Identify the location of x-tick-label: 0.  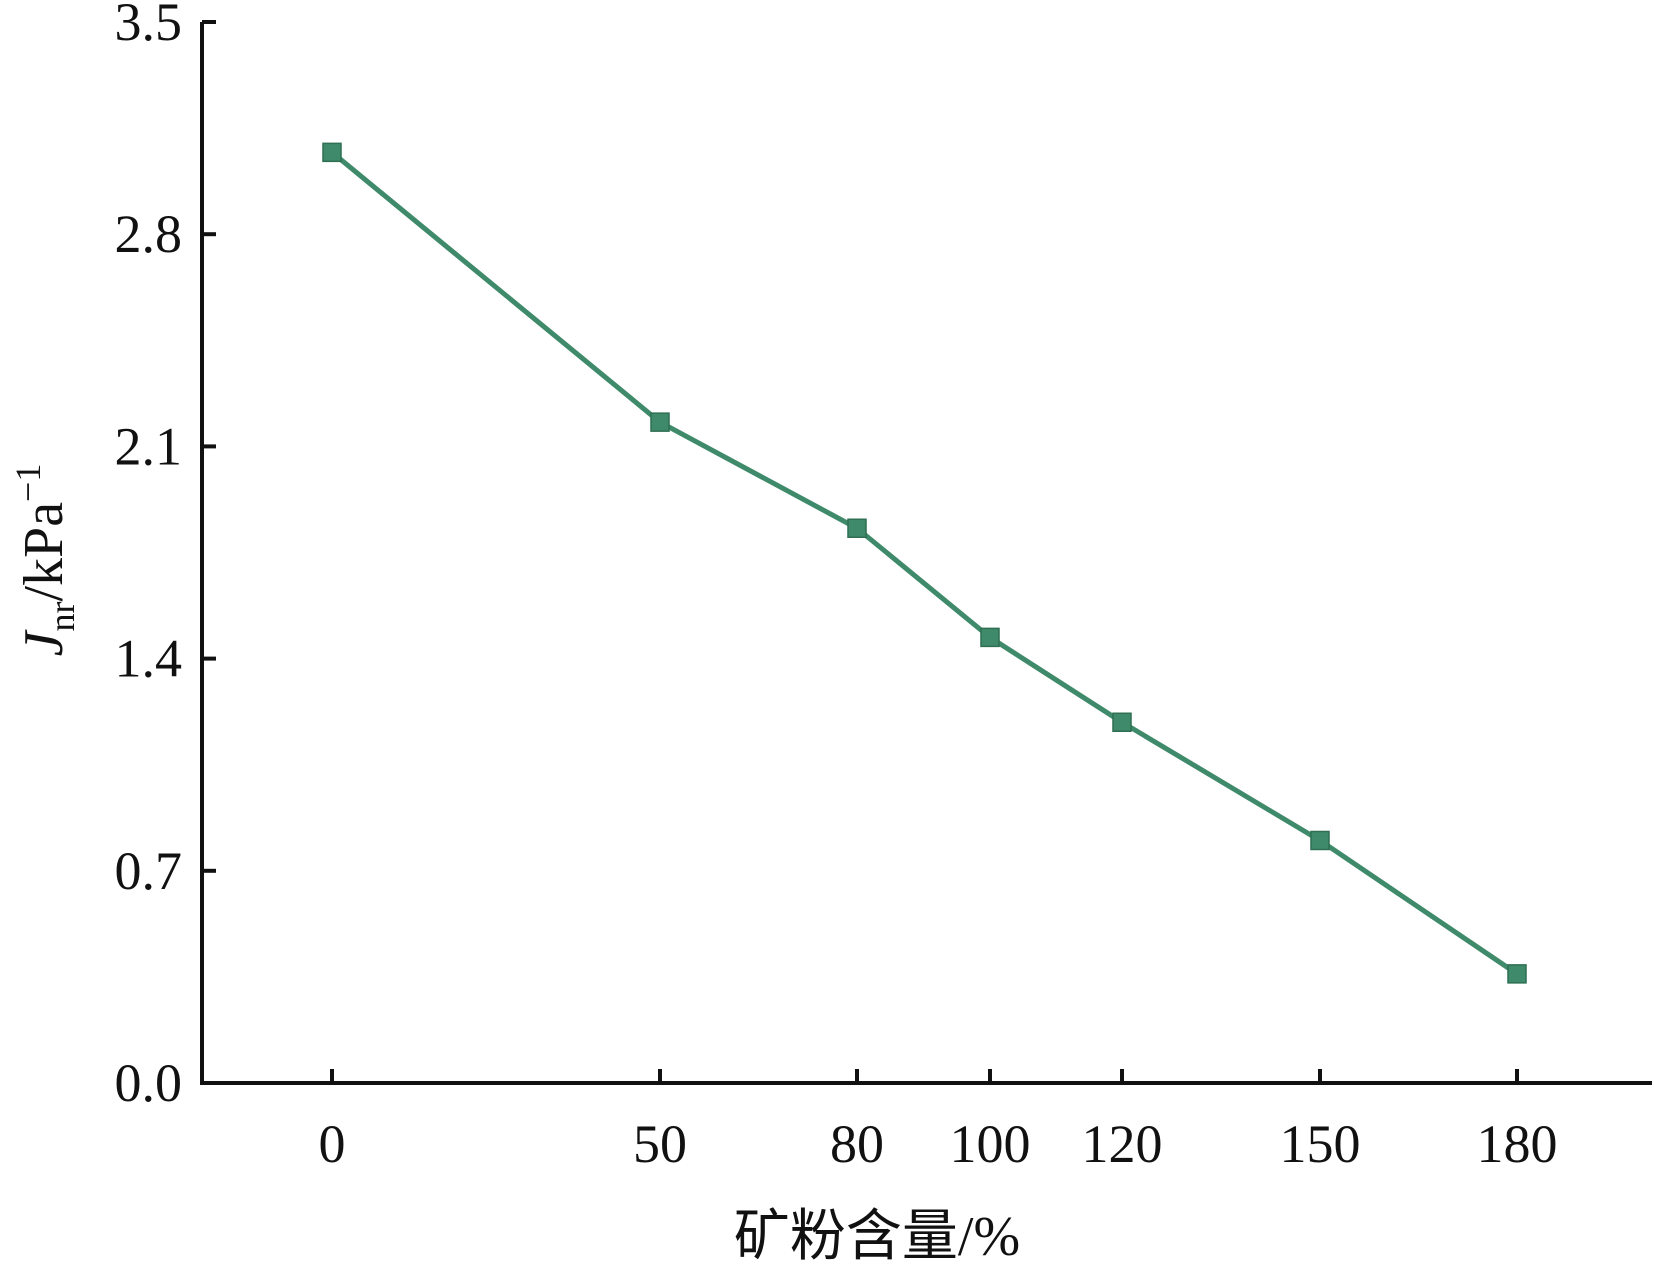
(332, 1144).